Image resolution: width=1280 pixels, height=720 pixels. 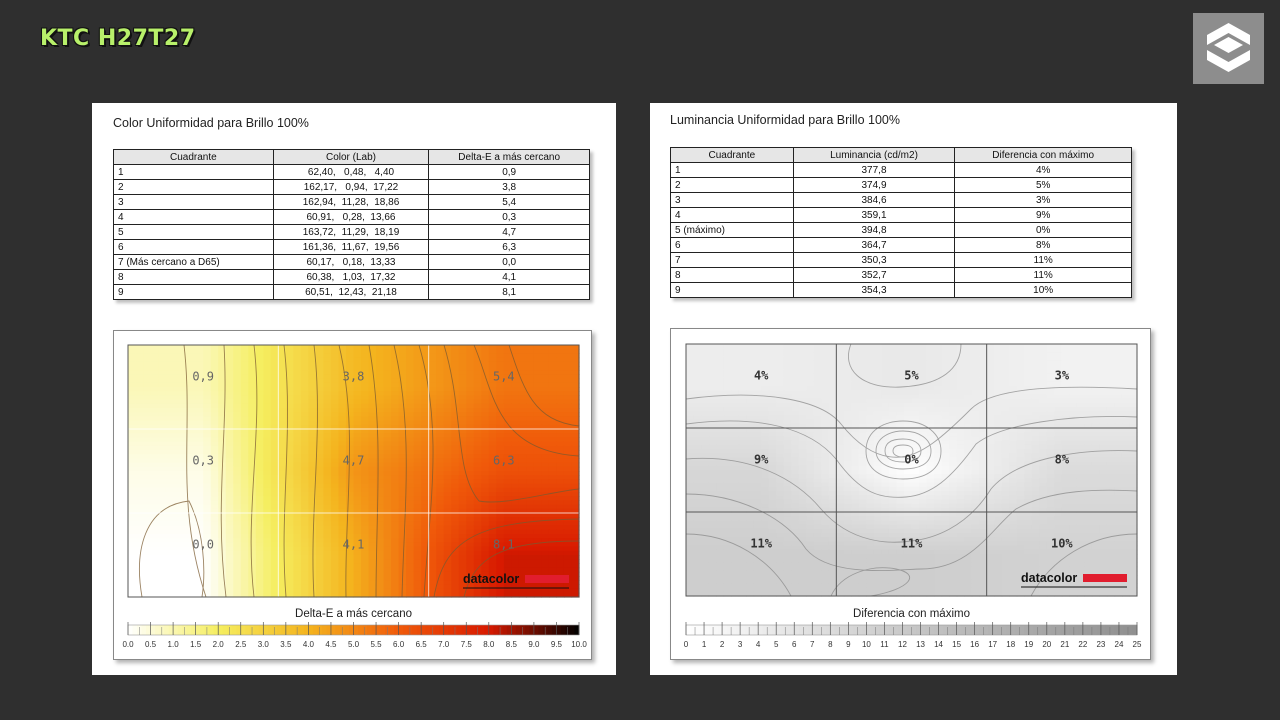 What do you see at coordinates (351, 277) in the screenshot?
I see `table-row: 8 60,38, 1,03, 17,32 4,1` at bounding box center [351, 277].